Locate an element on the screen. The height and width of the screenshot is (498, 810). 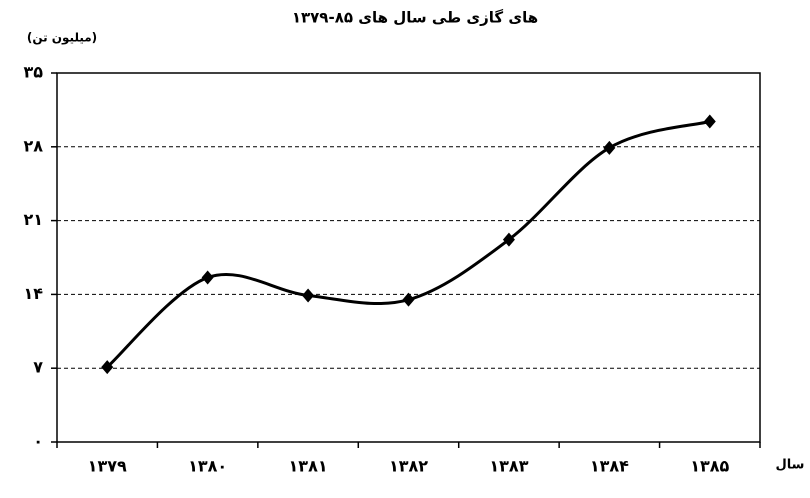
x-axis-label: سال is located at coordinates (790, 465).